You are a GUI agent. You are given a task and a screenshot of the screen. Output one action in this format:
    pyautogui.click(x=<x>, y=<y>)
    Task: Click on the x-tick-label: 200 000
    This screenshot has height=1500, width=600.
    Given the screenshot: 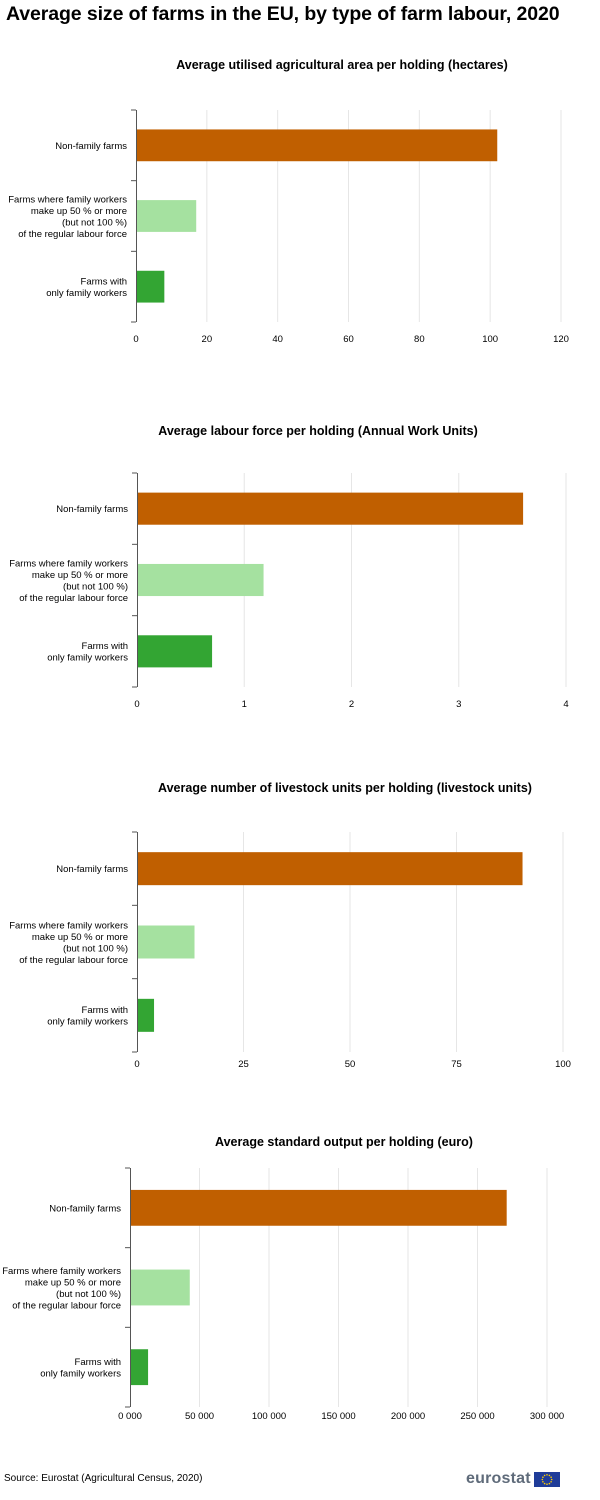 What is the action you would take?
    pyautogui.click(x=408, y=1416)
    